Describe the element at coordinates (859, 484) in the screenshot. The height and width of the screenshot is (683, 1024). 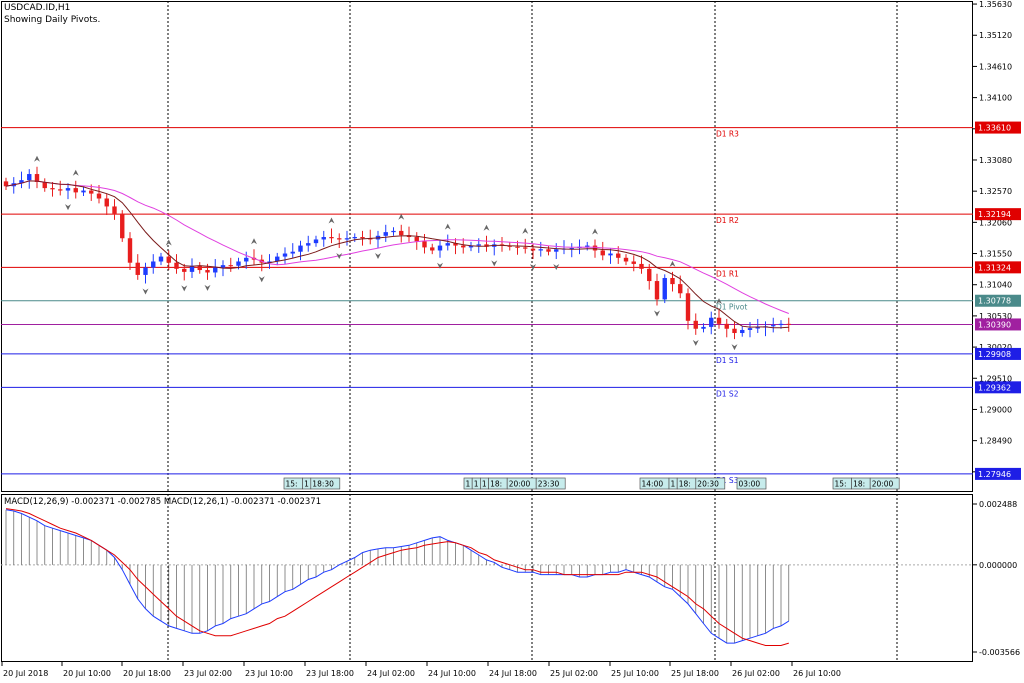
I see `event-tag-label: 18:` at that location.